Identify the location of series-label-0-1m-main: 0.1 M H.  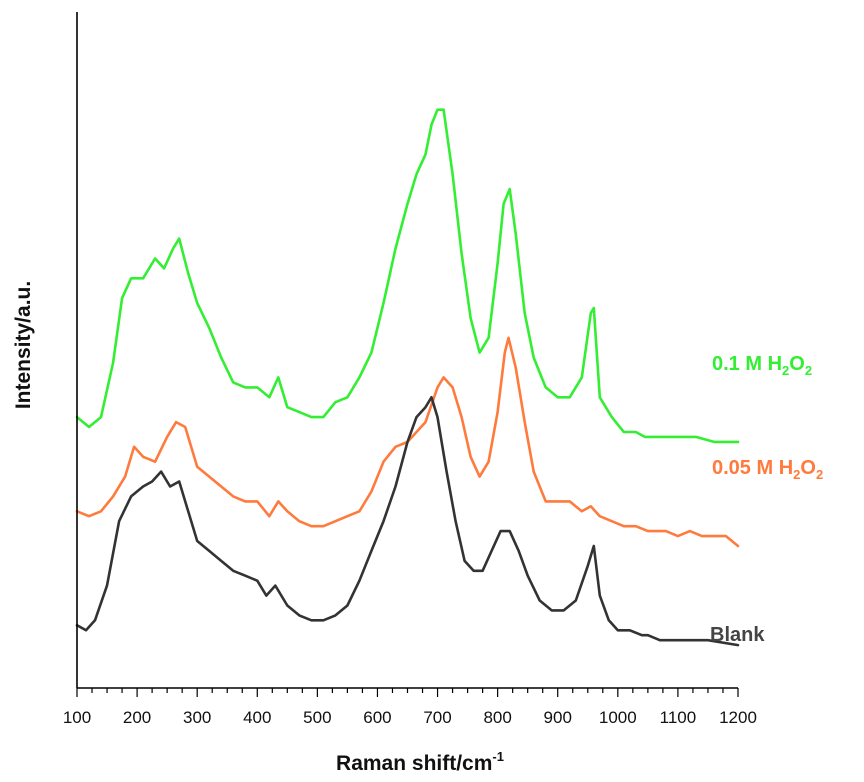
(747, 364).